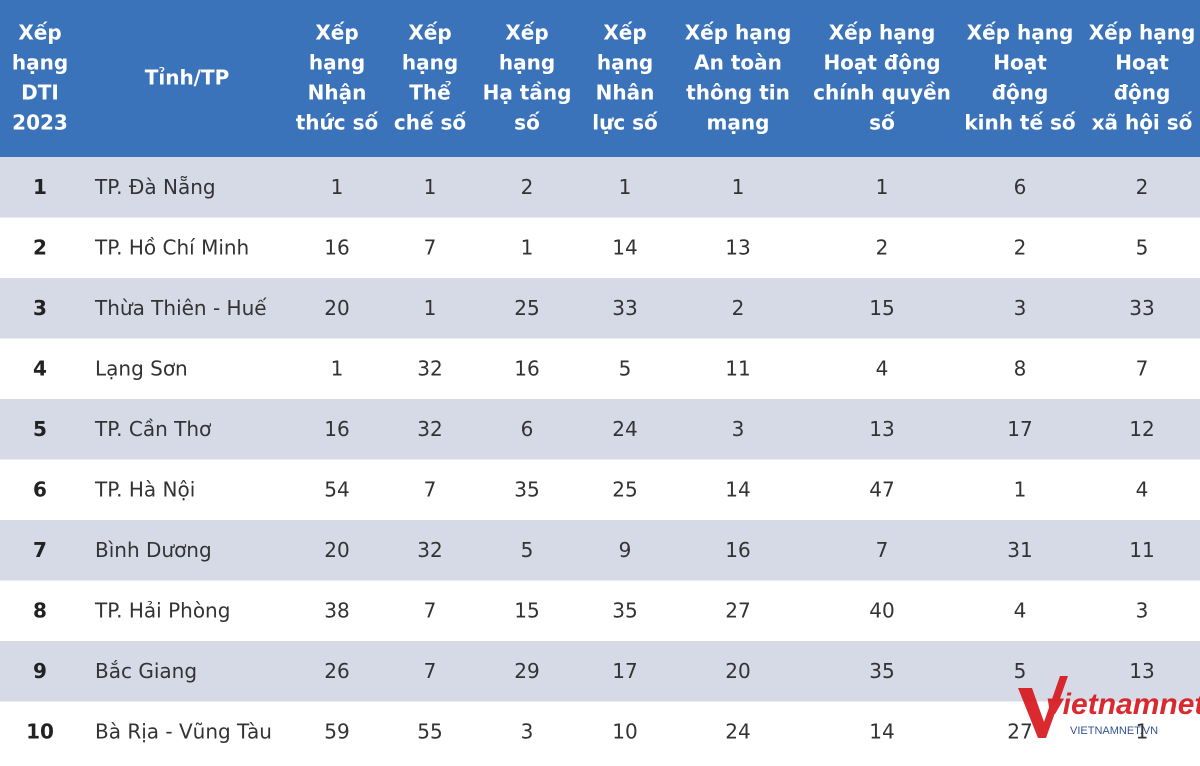 The image size is (1200, 766). Describe the element at coordinates (162, 610) in the screenshot. I see `province-cell: TP. Hải Phòng` at that location.